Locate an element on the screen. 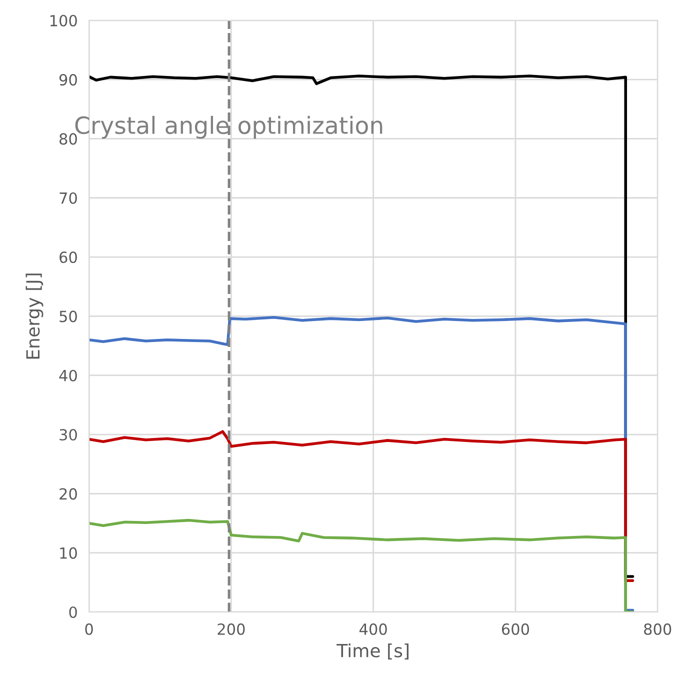 The width and height of the screenshot is (685, 680). y-tick-label: 90 is located at coordinates (68, 80).